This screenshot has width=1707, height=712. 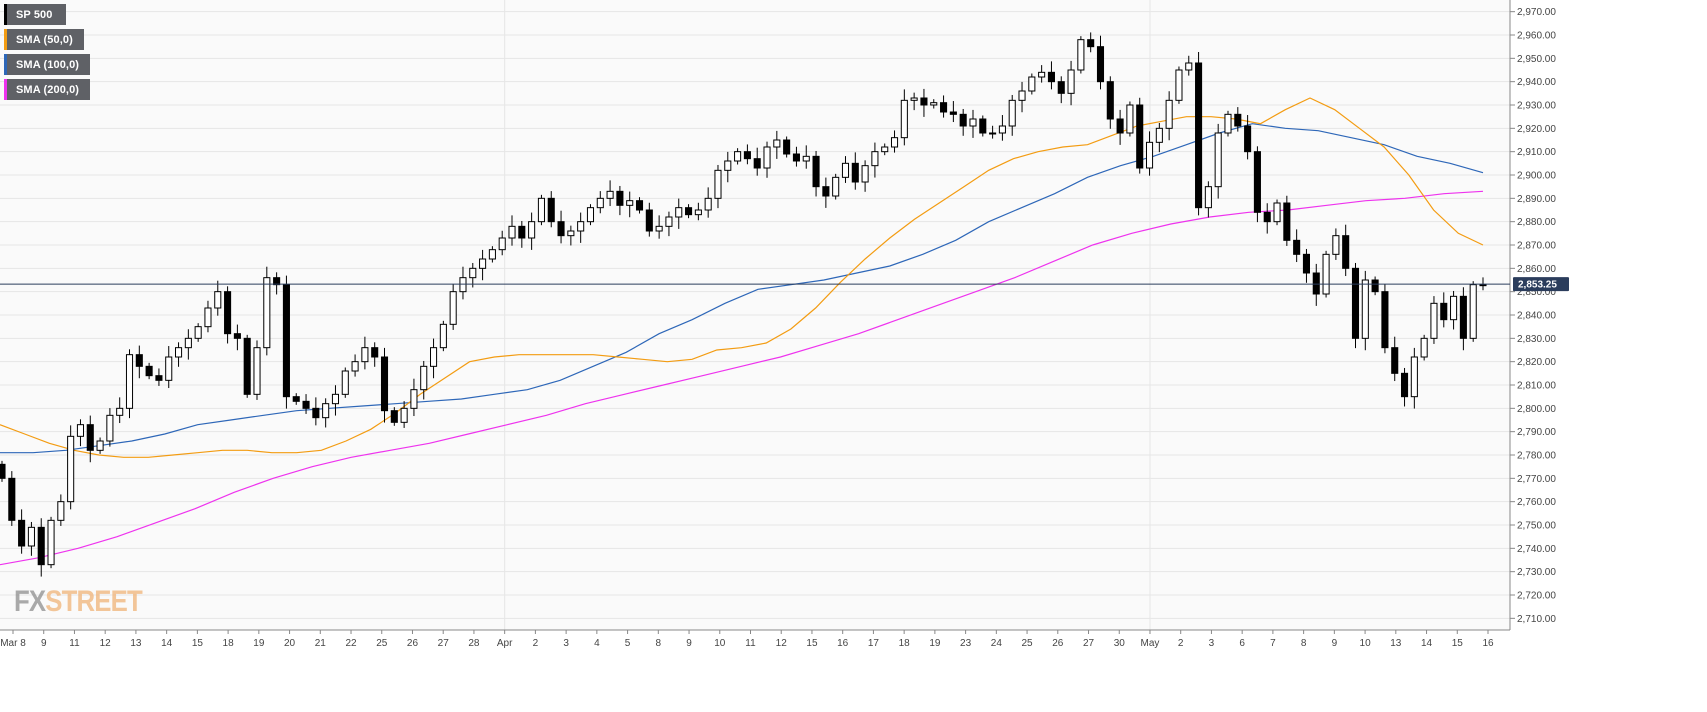 I want to click on x-tick-label: 27, so click(x=1089, y=643).